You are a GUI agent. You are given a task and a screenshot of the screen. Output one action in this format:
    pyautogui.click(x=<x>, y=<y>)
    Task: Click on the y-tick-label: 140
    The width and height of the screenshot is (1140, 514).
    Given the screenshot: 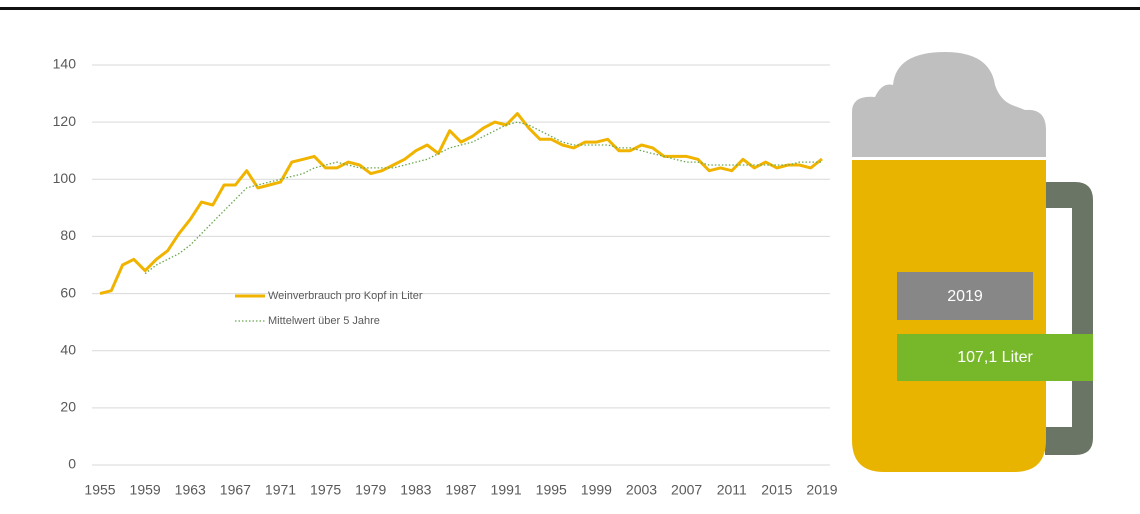 What is the action you would take?
    pyautogui.click(x=65, y=64)
    